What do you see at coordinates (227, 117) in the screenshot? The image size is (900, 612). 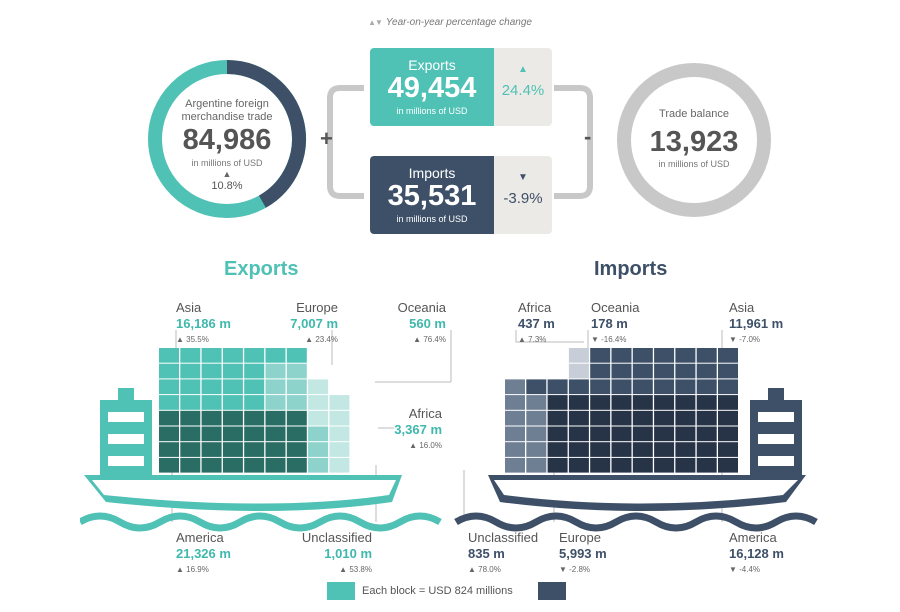 I see `total-label-line2: merchandise trade` at bounding box center [227, 117].